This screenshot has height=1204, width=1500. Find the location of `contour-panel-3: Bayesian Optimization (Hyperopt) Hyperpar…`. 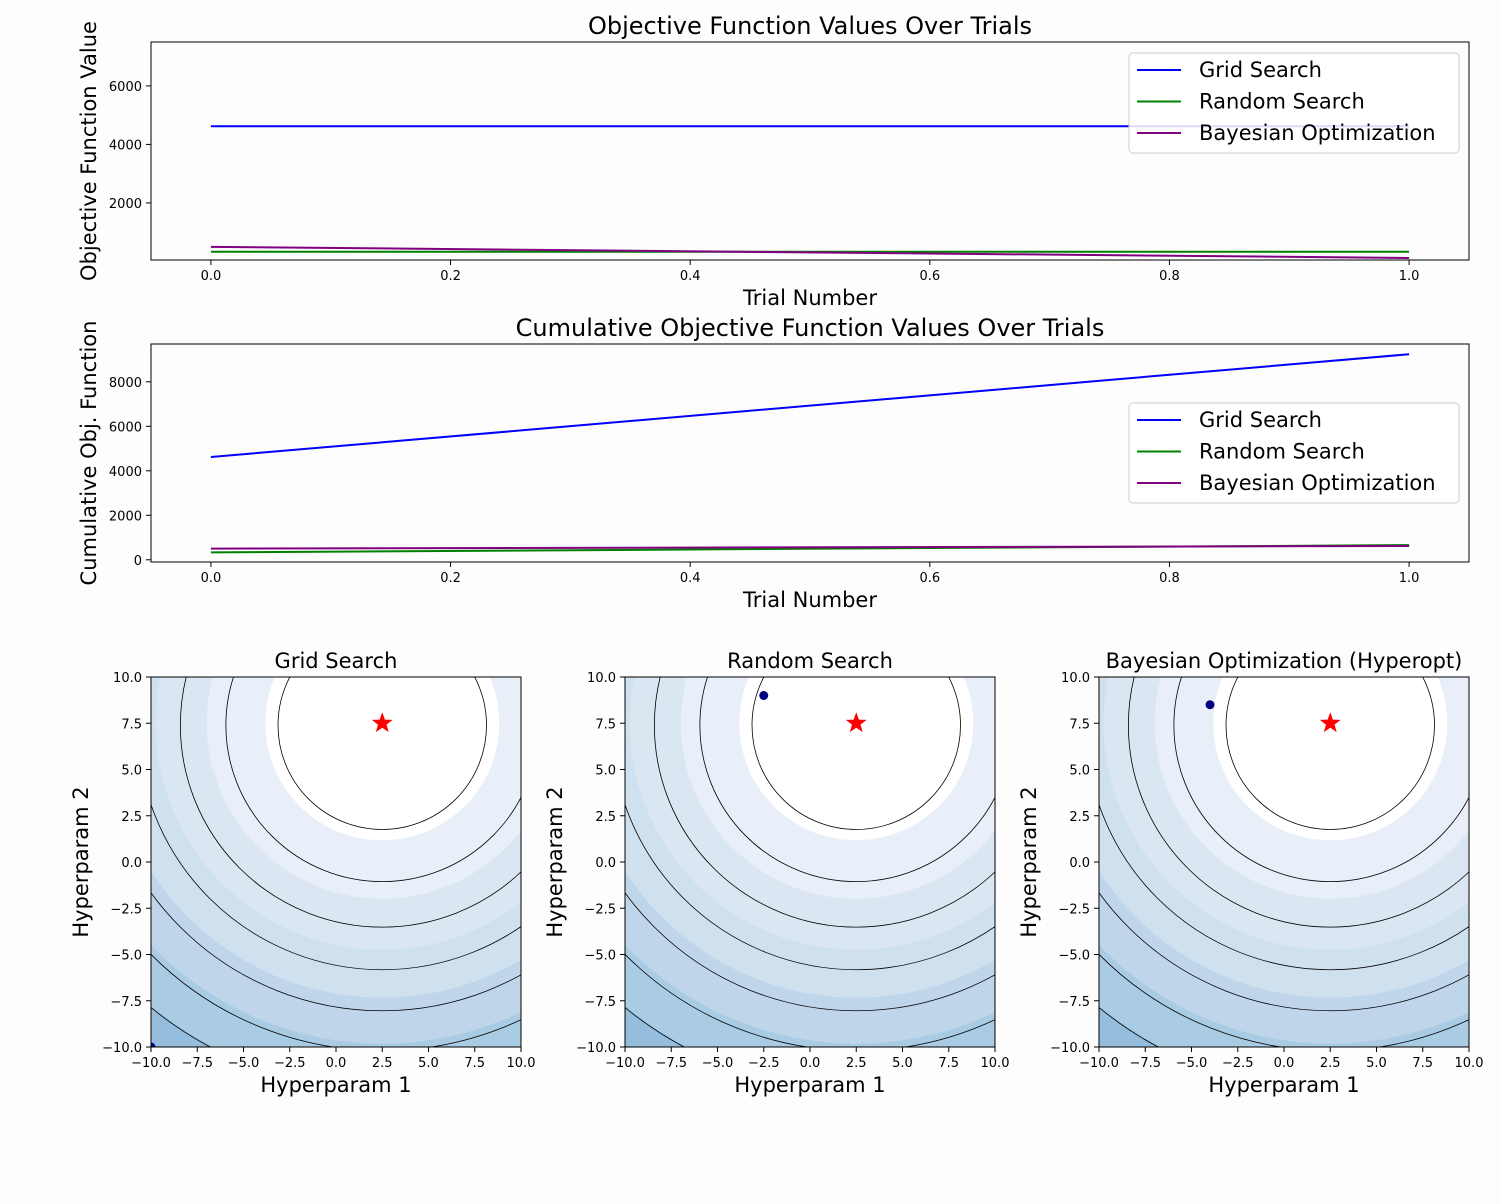

contour-panel-3: Bayesian Optimization (Hyperopt) Hyperpar… is located at coordinates (1250, 873).